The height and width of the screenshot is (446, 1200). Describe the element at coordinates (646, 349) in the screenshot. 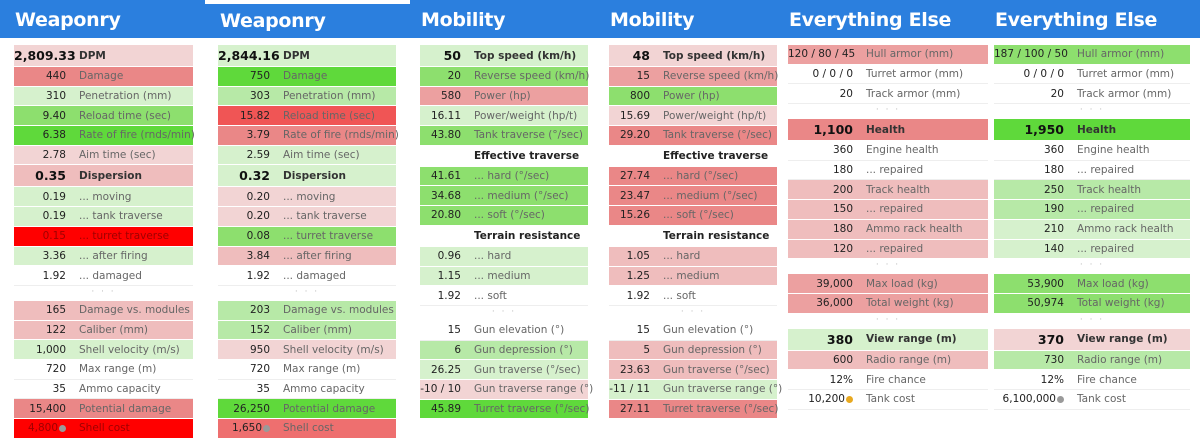

I see `stat-value-text: 5` at that location.